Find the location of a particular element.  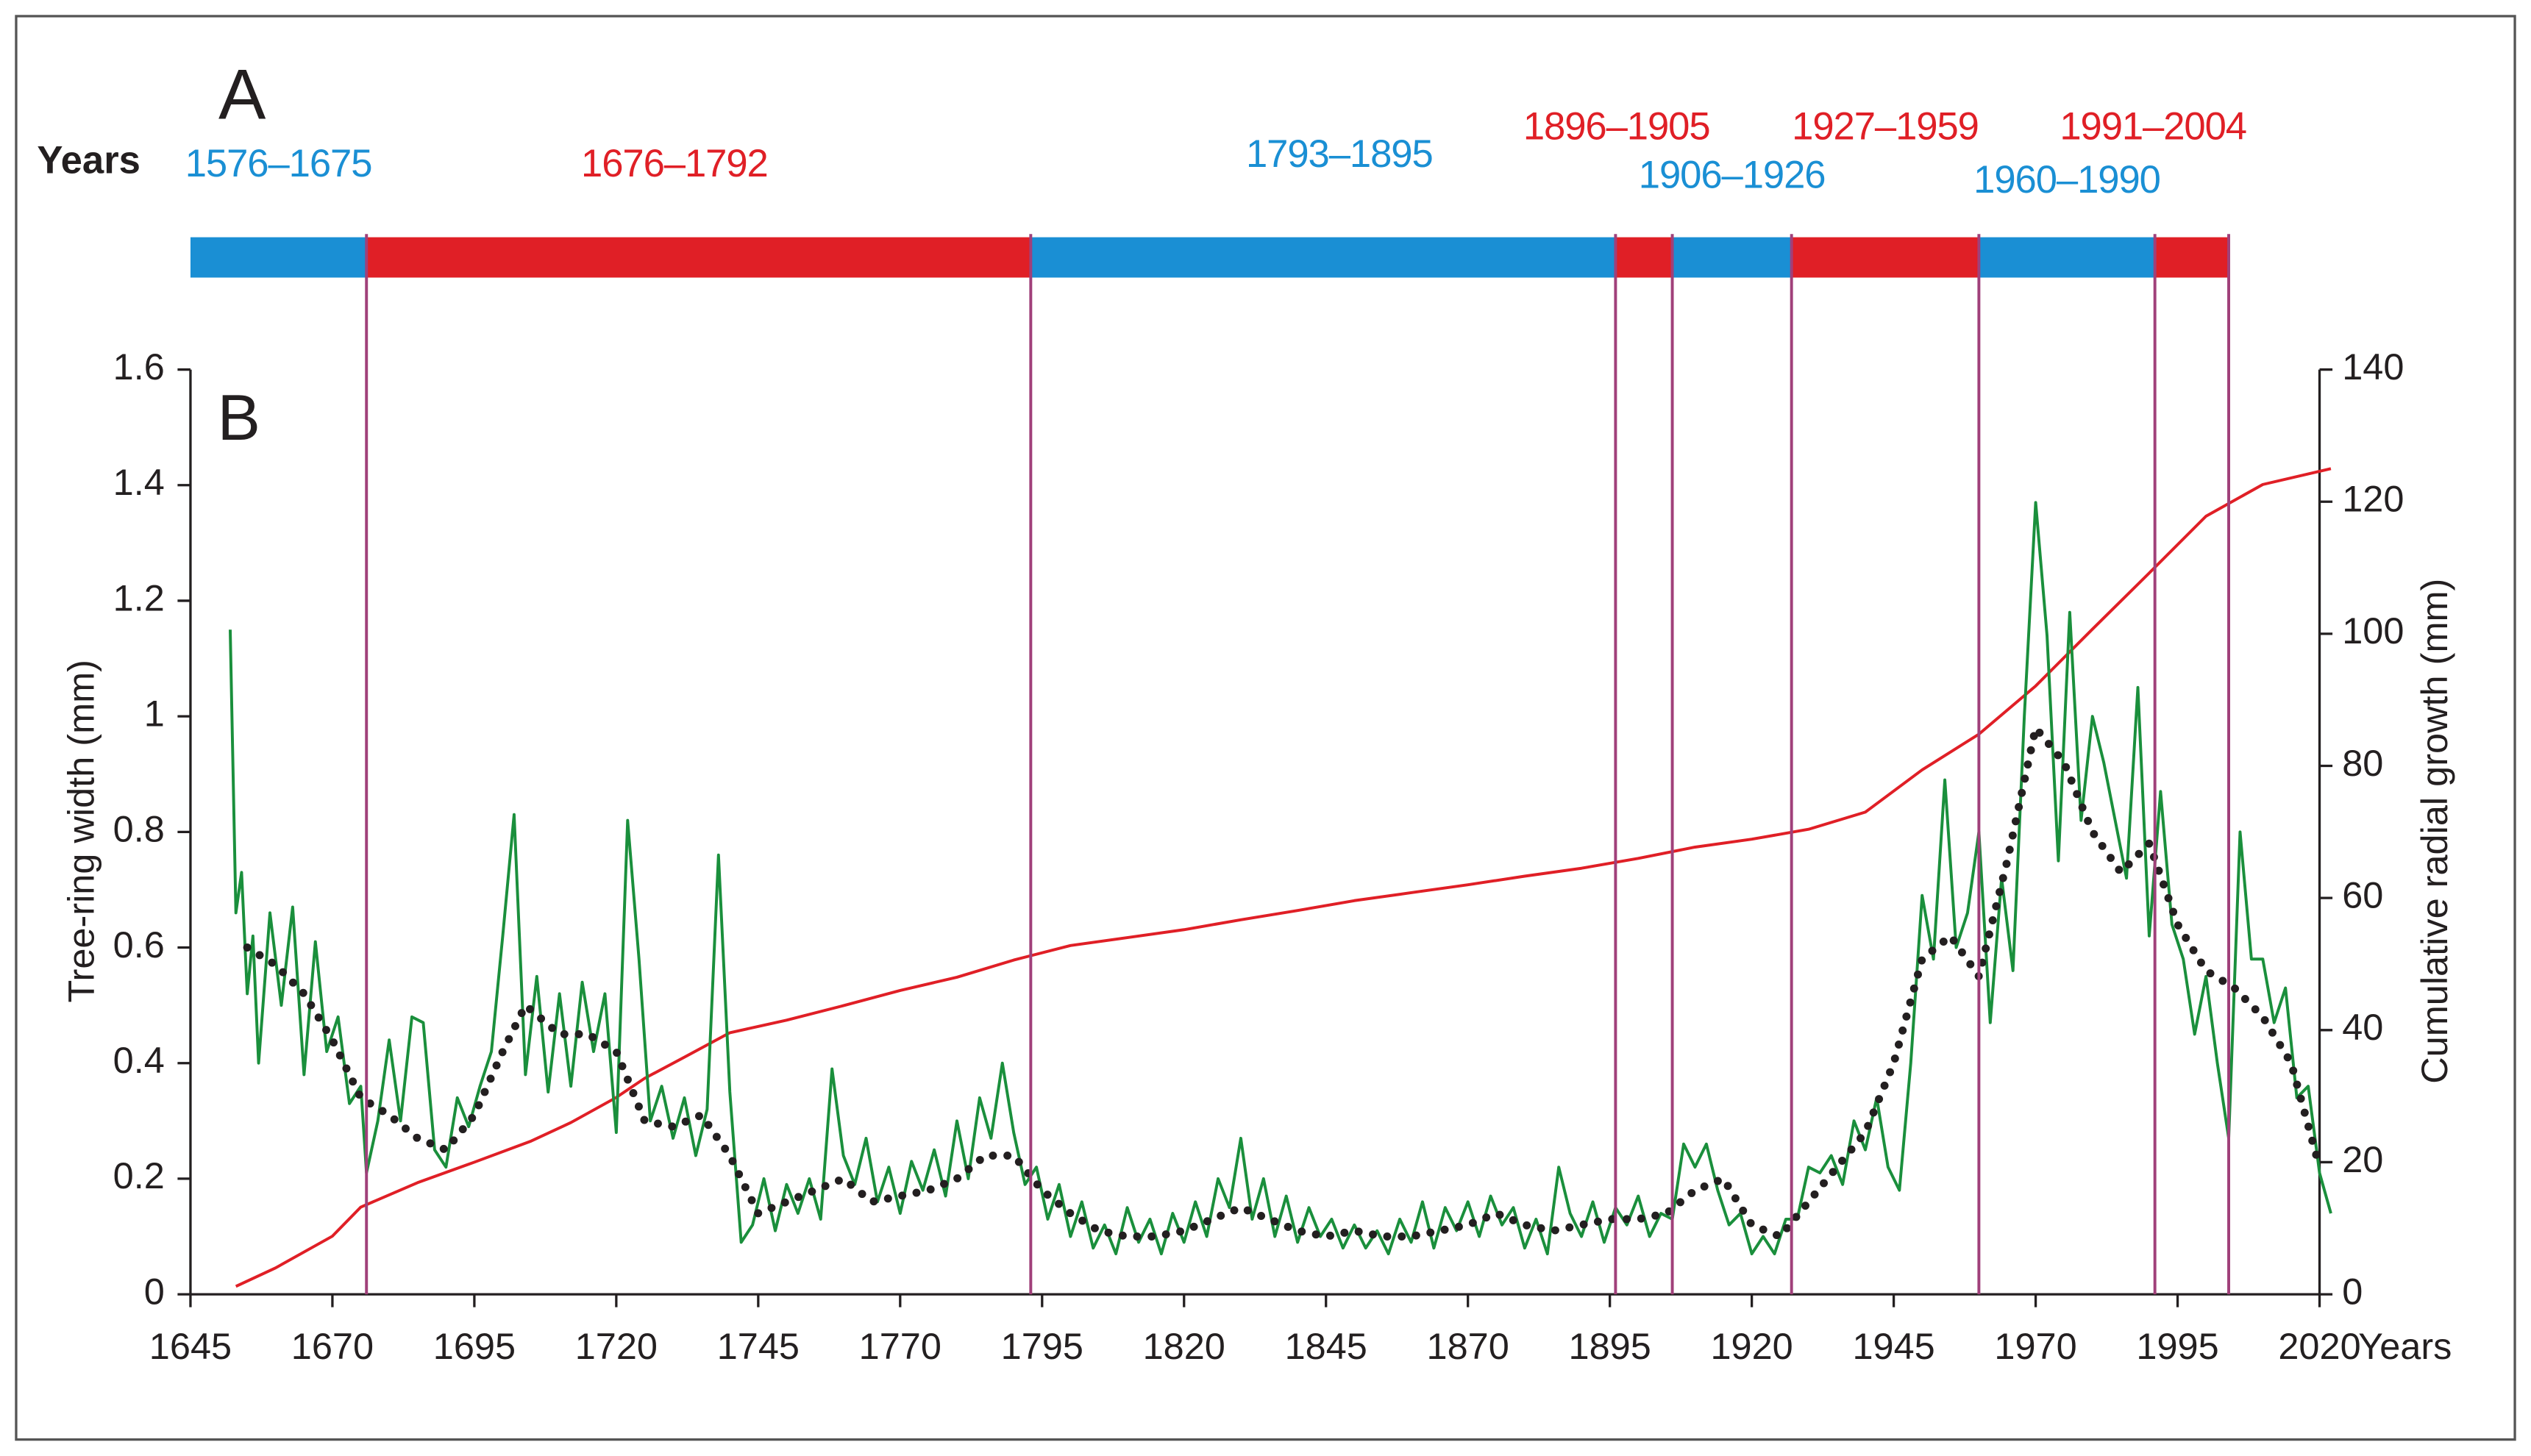

panel-label: B is located at coordinates (239, 418).